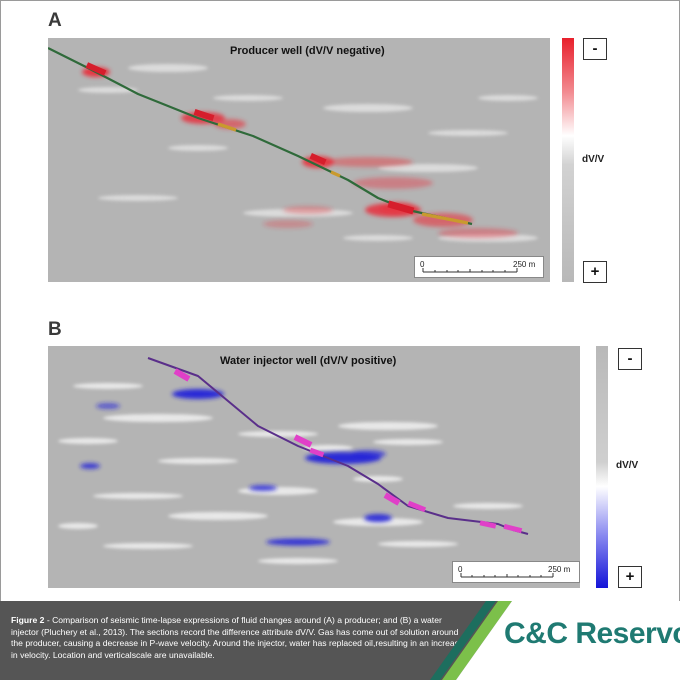  Describe the element at coordinates (422, 264) in the screenshot. I see `panel-a-scale-start: 0` at that location.